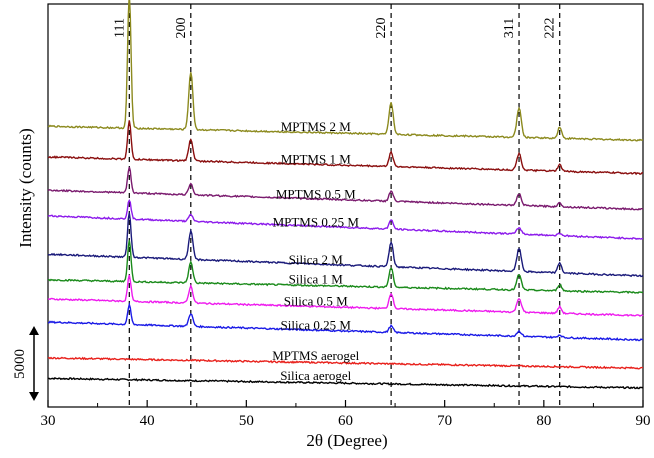 The width and height of the screenshot is (654, 458). I want to click on peak-label-311: 311, so click(509, 28).